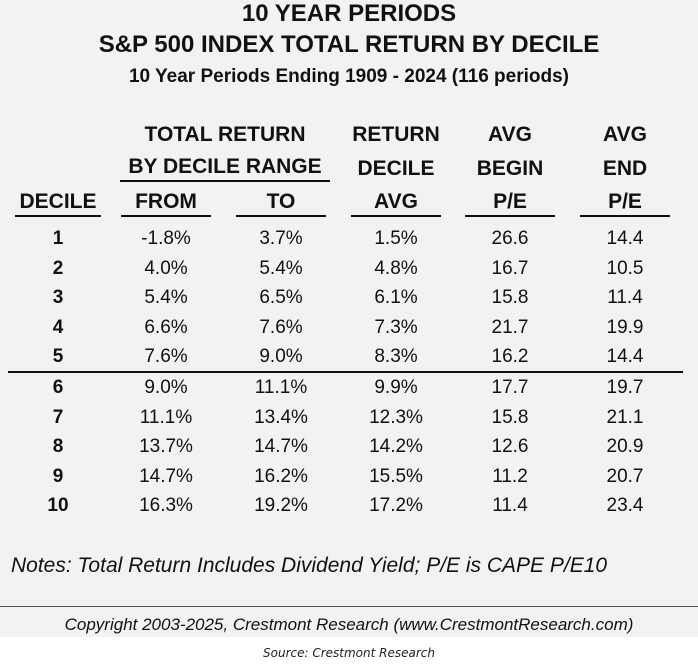  I want to click on cell-return-avg: 8.3%, so click(396, 357).